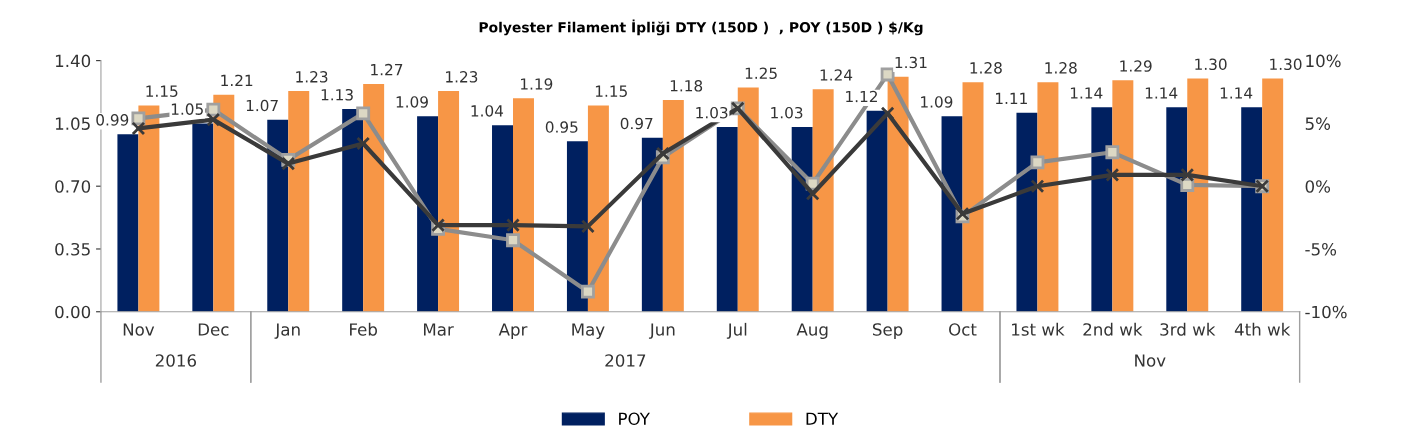 This screenshot has width=1402, height=433. I want to click on text: 1.21, so click(237, 80).